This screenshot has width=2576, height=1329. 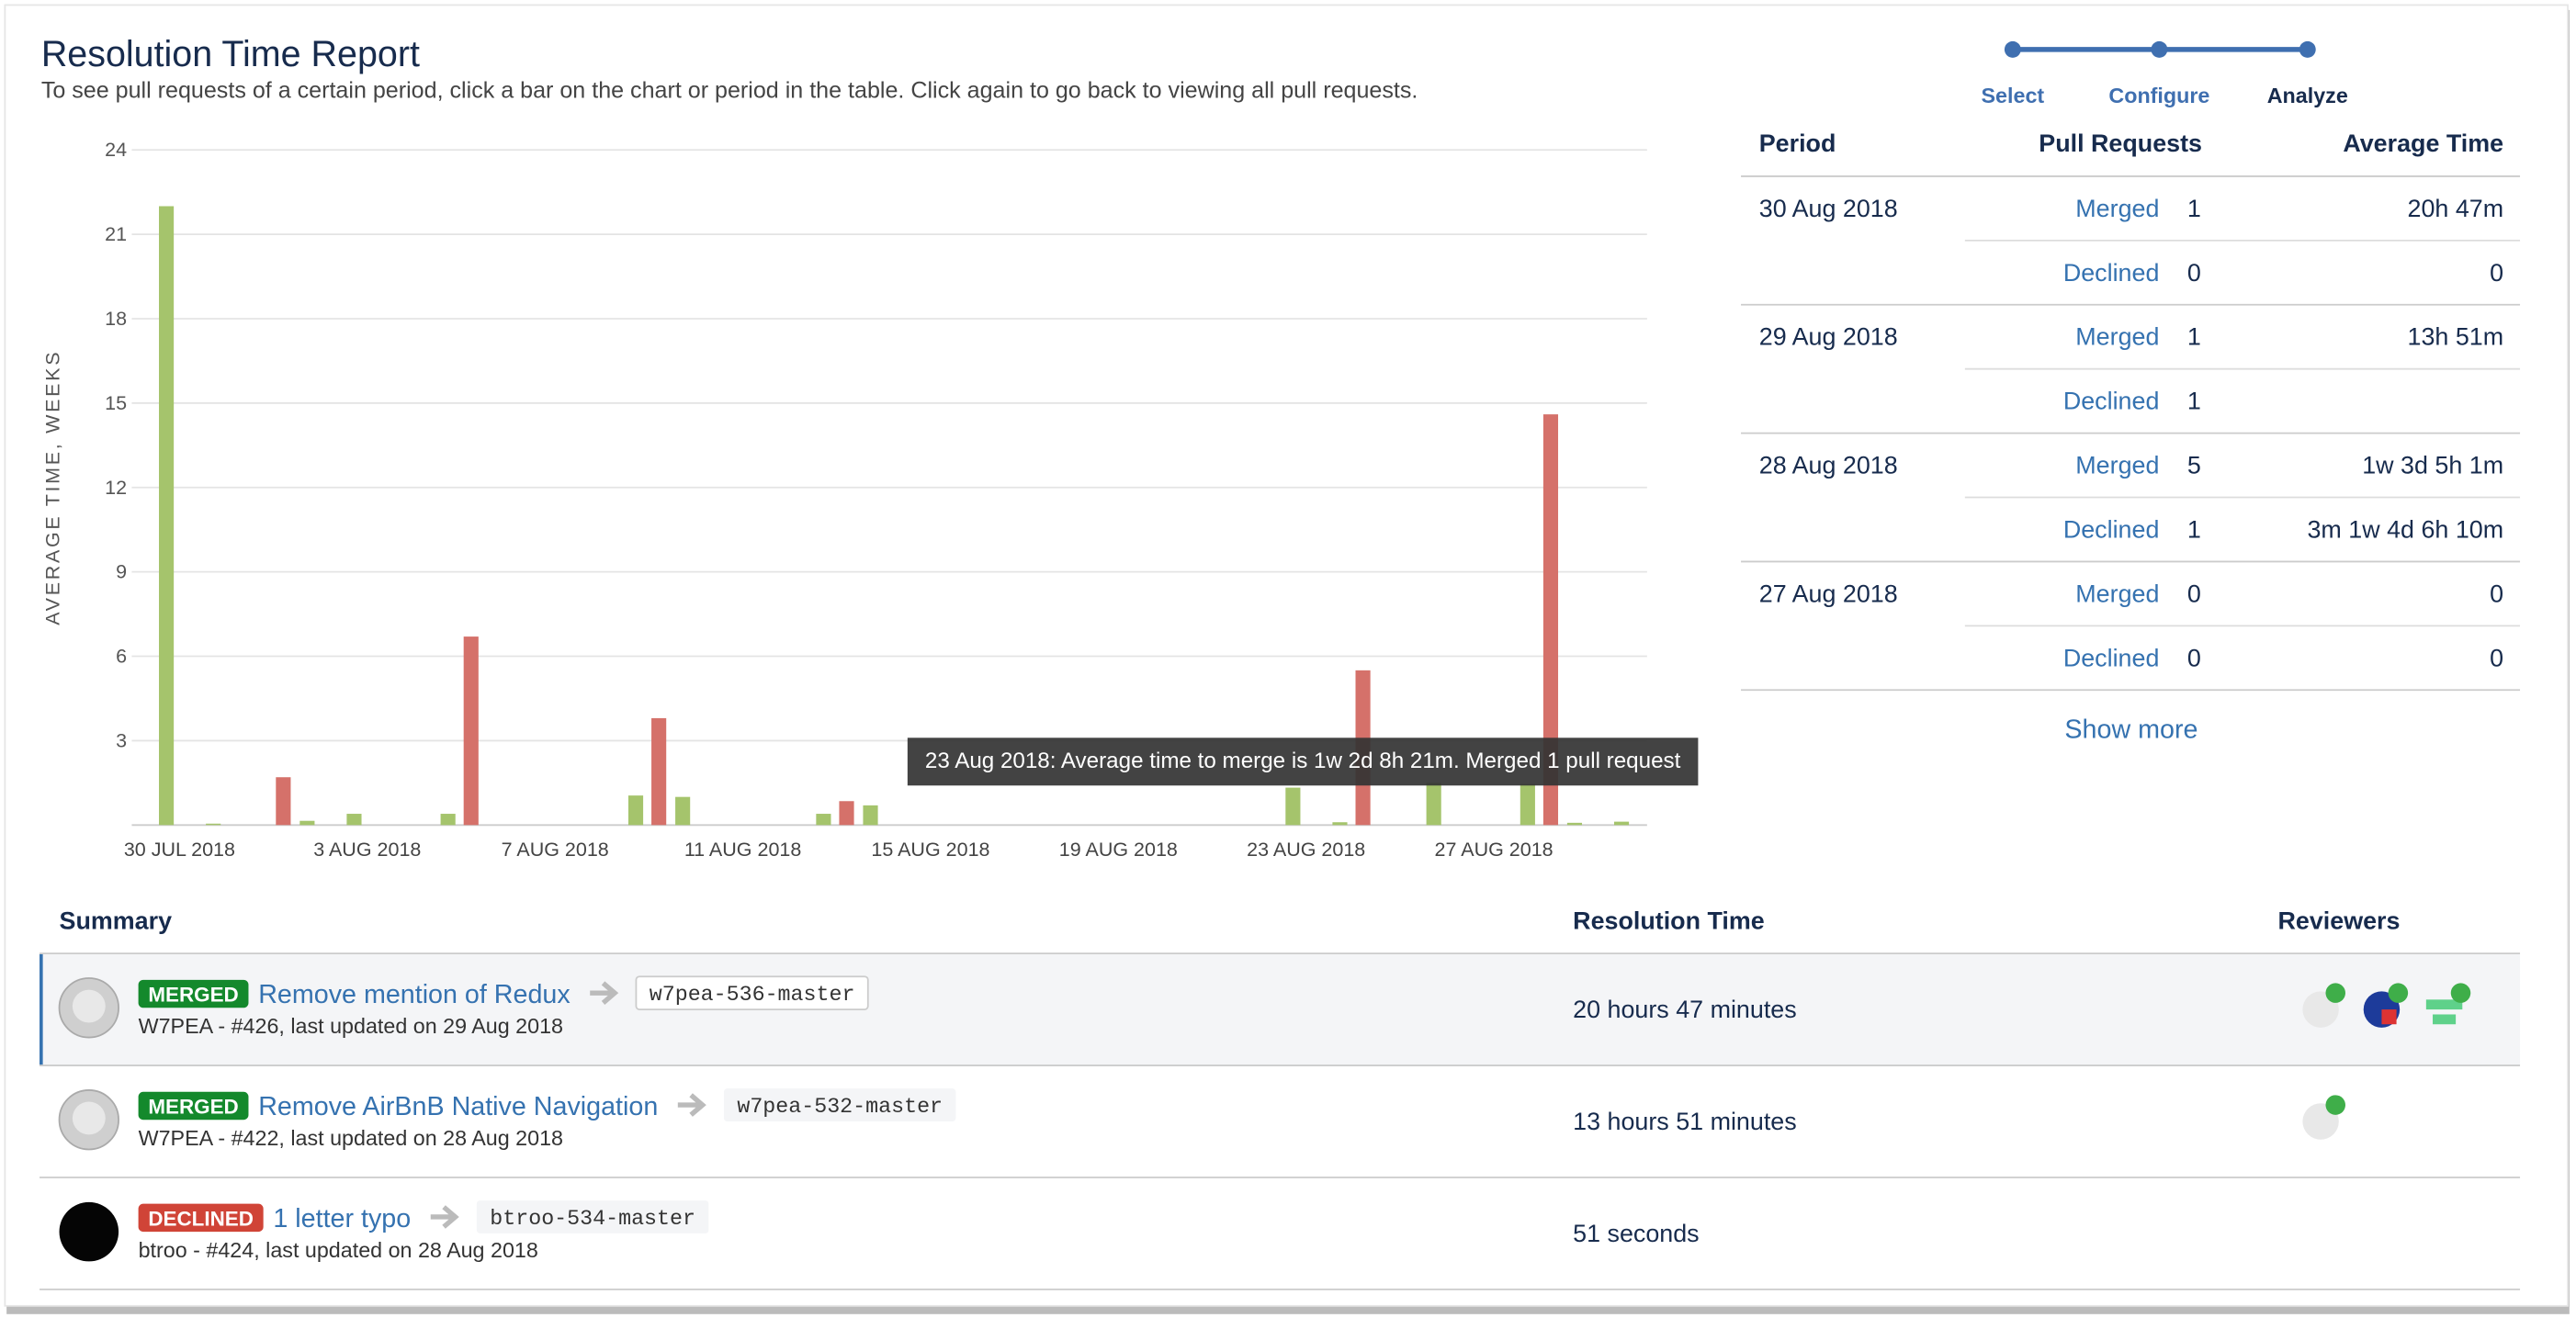 I want to click on x-tick-label: 23 AUG 2018, so click(x=1306, y=850).